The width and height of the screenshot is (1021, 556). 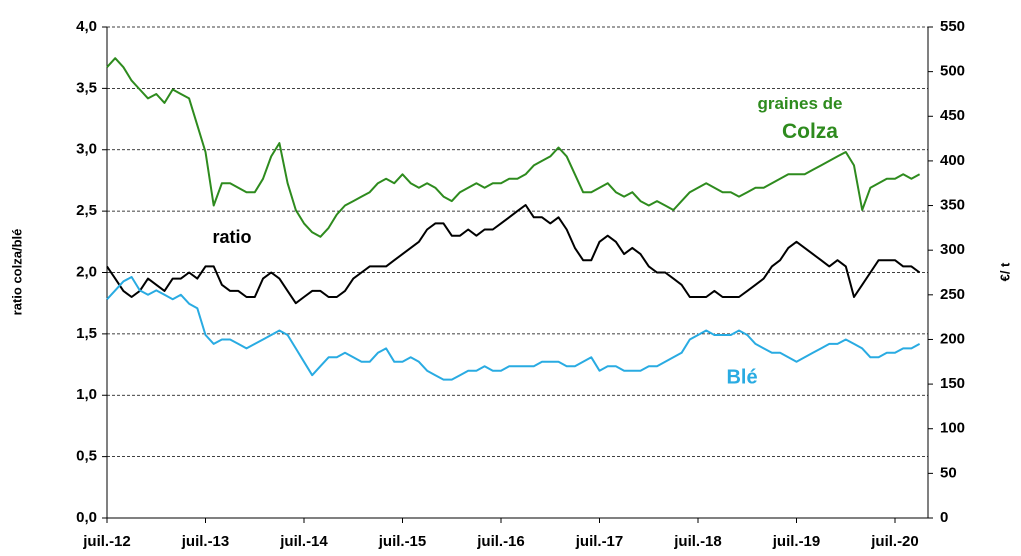 I want to click on y-axis-title: ratio colza/blé, so click(x=16, y=272).